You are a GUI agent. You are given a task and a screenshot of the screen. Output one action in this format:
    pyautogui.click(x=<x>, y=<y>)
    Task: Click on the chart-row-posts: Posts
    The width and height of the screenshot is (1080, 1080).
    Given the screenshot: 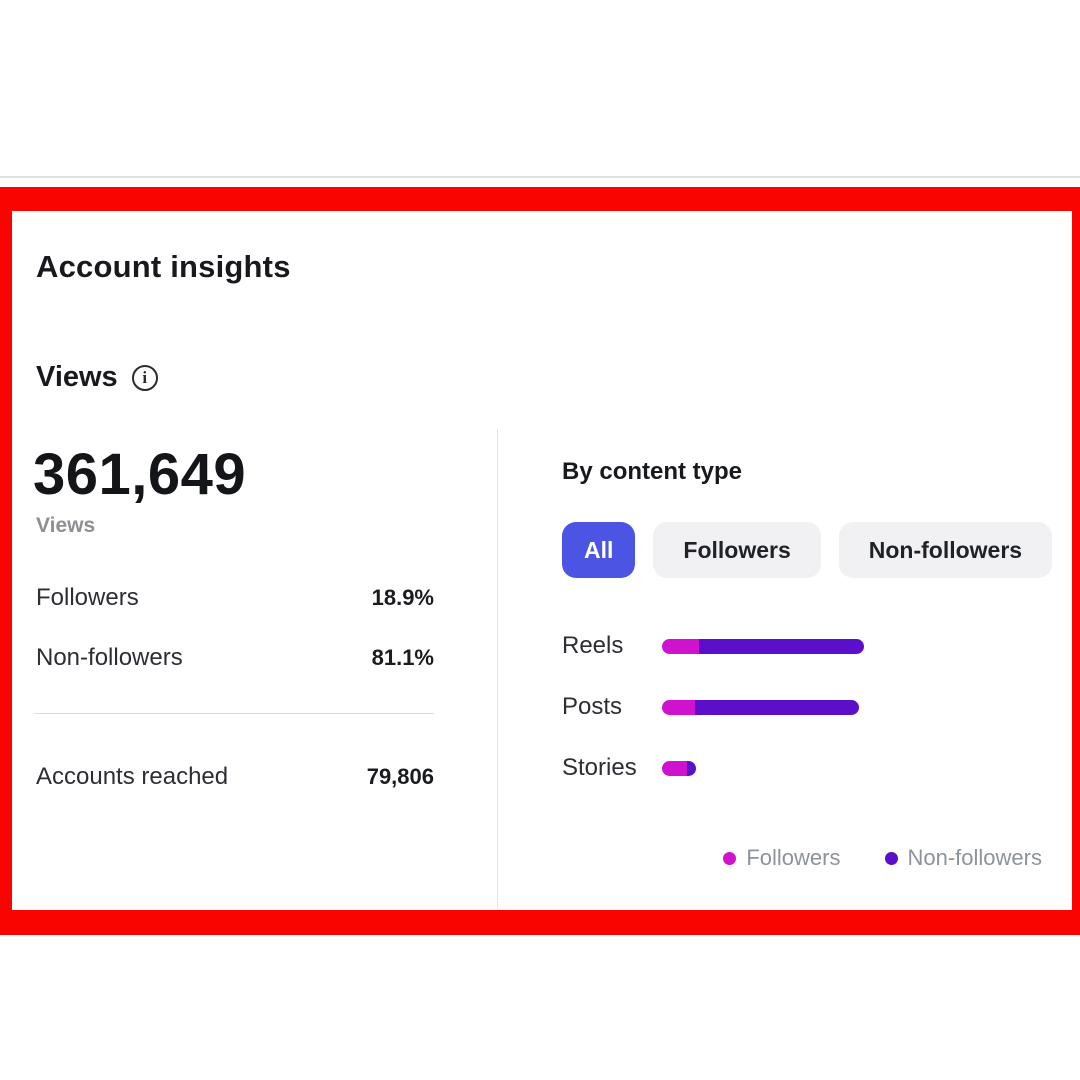 What is the action you would take?
    pyautogui.click(x=713, y=707)
    